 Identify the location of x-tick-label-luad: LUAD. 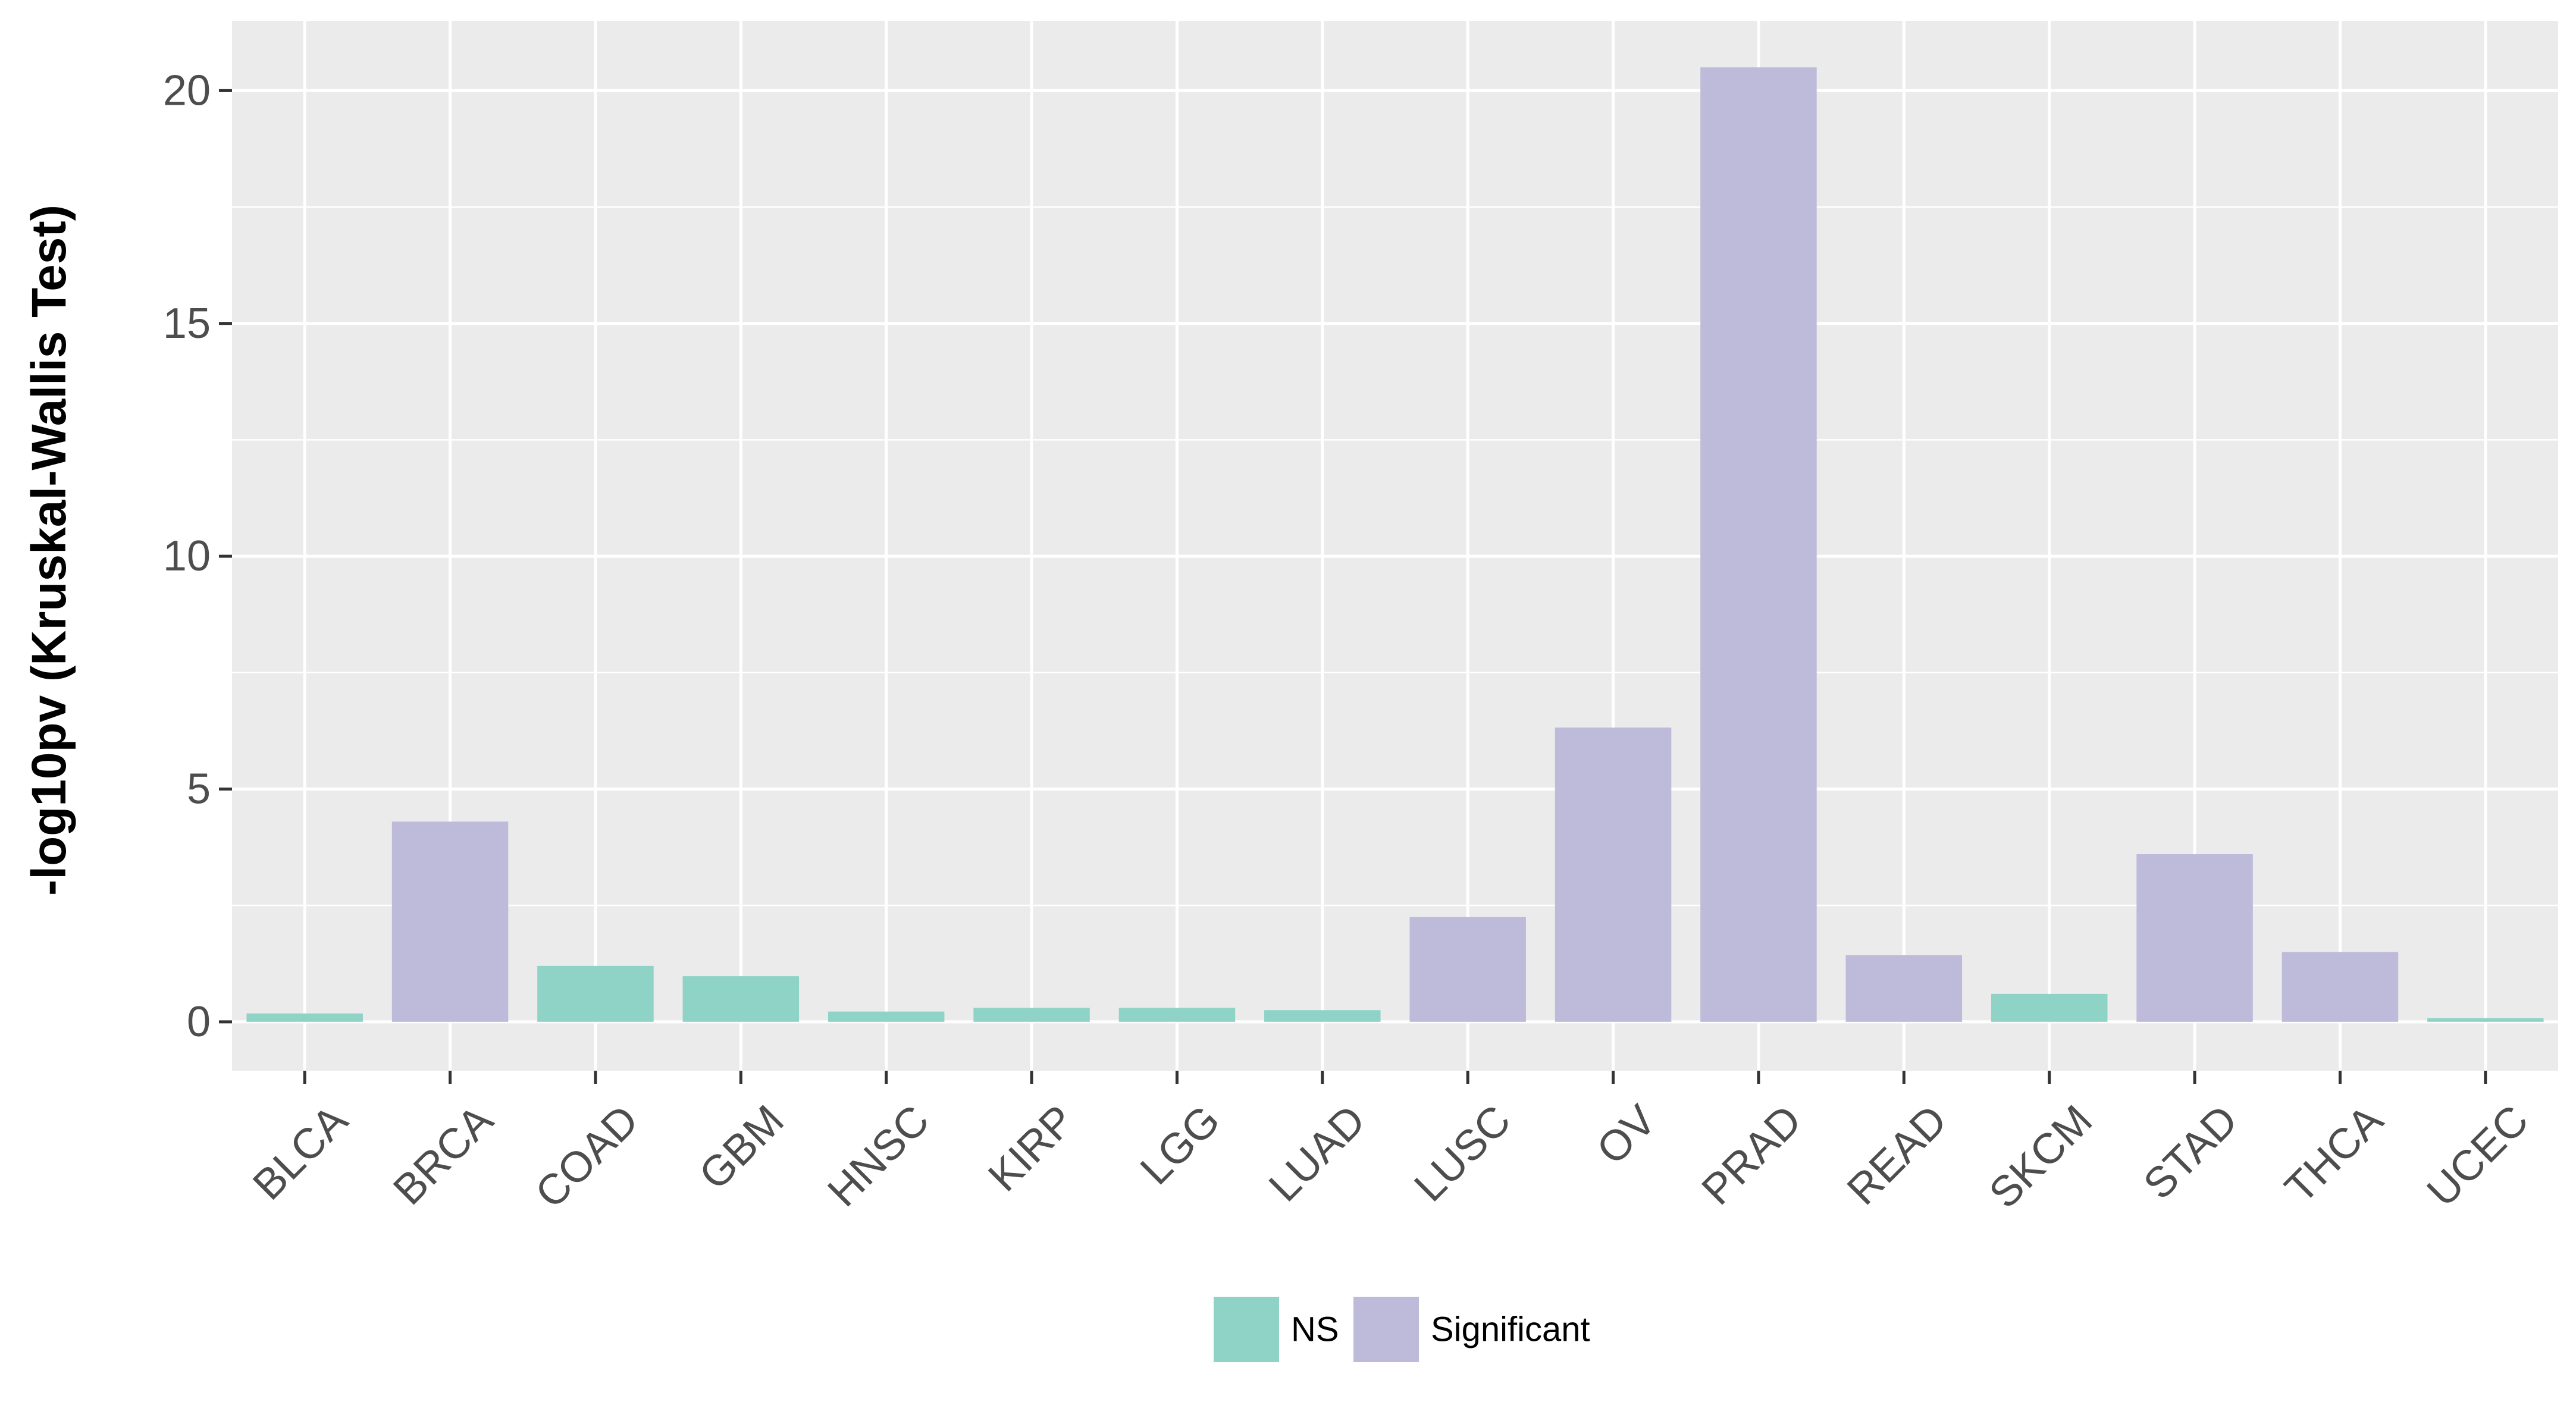
(1317, 1153).